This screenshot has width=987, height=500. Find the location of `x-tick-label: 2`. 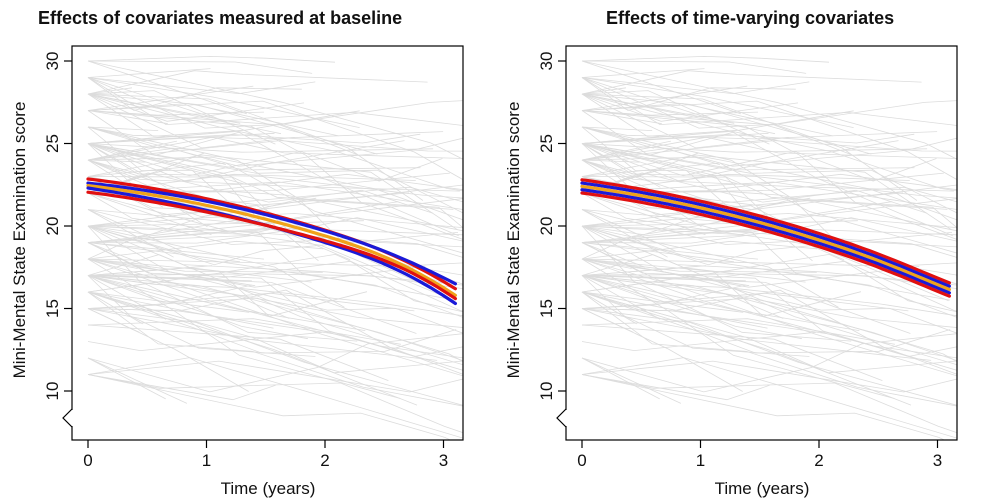

x-tick-label: 2 is located at coordinates (324, 460).